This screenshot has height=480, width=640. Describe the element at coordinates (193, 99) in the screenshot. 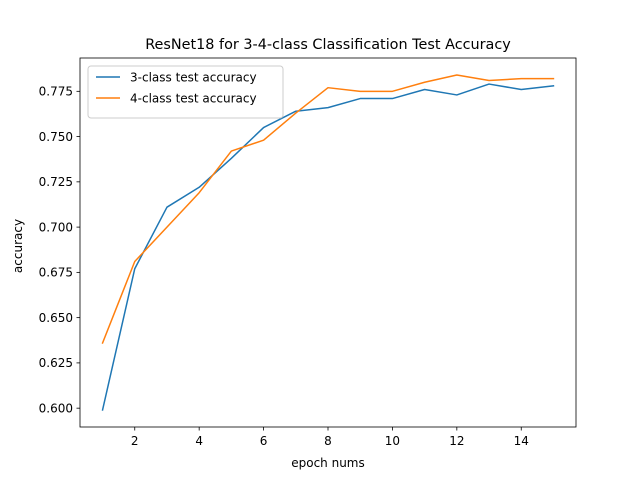

I see `legend-label-2: 4-class test accuracy` at that location.